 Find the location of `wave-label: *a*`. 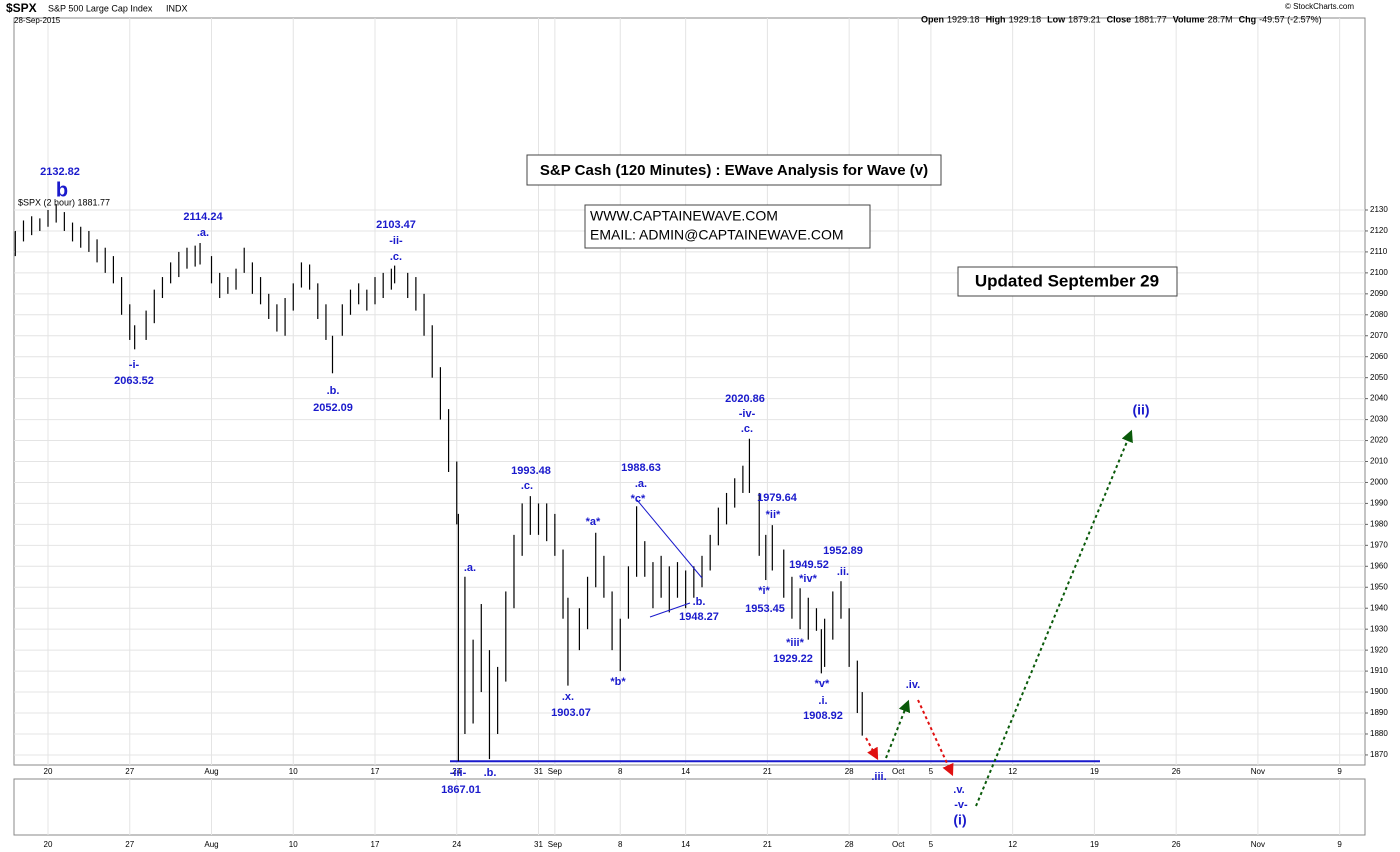

wave-label: *a* is located at coordinates (593, 522).